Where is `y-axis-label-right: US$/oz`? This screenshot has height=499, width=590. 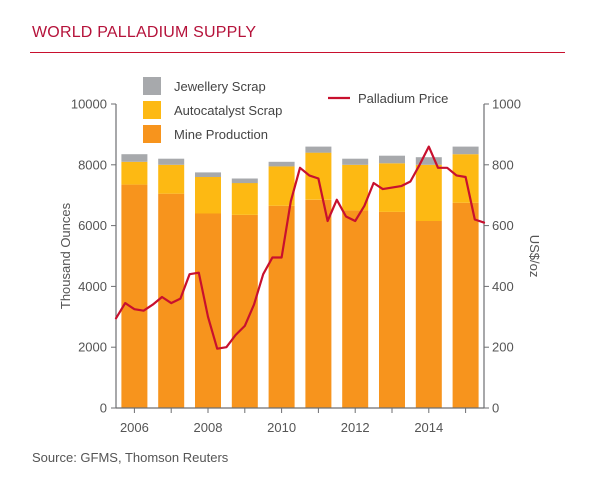 y-axis-label-right: US$/oz is located at coordinates (534, 256).